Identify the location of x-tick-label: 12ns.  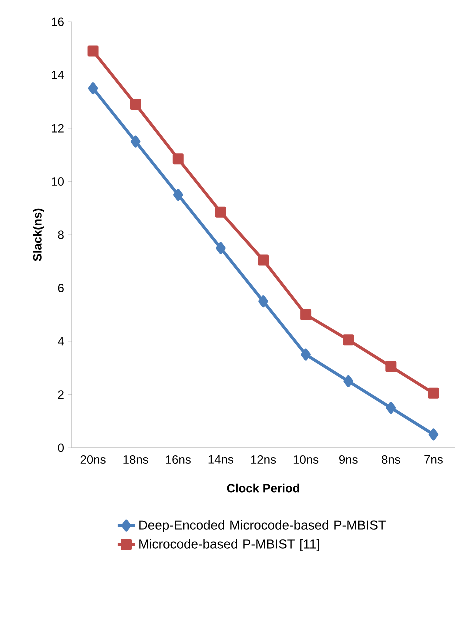
(263, 460).